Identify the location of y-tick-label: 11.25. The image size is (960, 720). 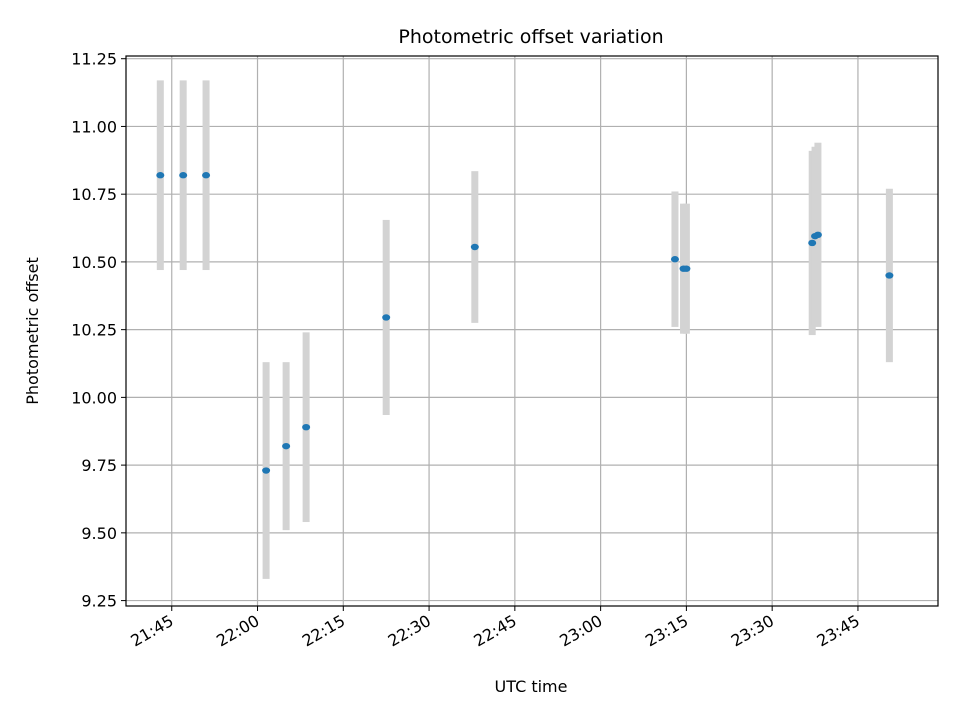
(94, 59).